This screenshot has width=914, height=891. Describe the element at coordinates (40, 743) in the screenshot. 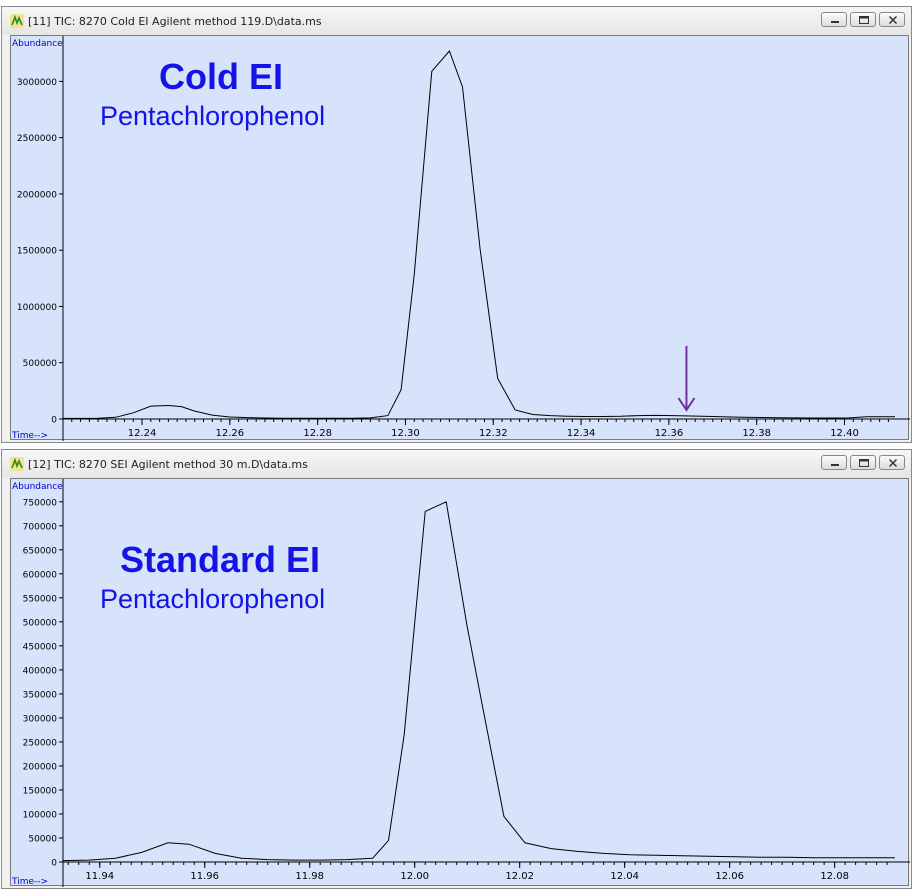

I see `y-tick-label: 250000` at that location.